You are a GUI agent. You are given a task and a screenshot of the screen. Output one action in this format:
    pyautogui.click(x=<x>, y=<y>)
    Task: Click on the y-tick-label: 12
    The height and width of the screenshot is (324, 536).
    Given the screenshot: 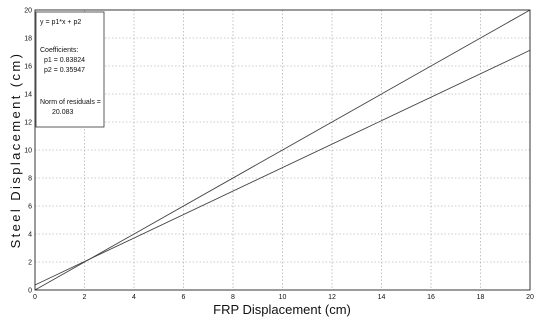 What is the action you would take?
    pyautogui.click(x=28, y=123)
    